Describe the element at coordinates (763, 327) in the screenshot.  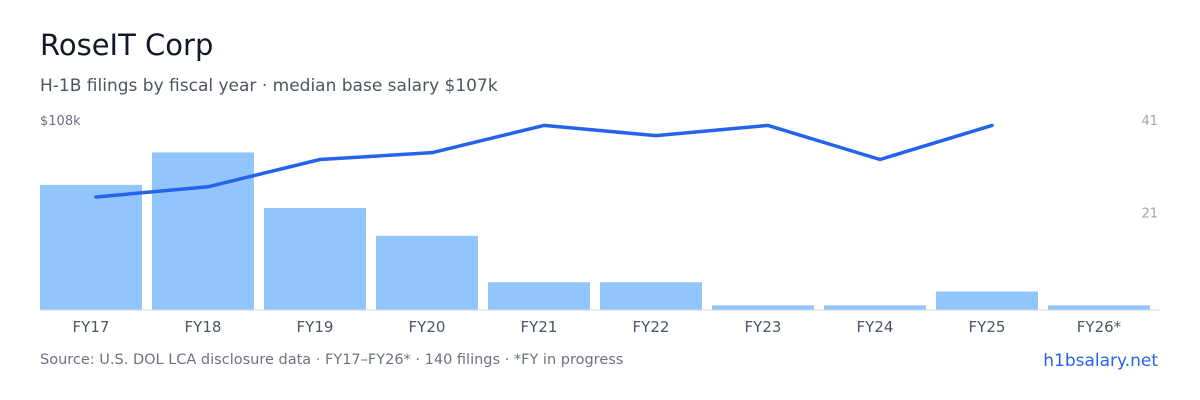
I see `x-tick-label: FY23` at that location.